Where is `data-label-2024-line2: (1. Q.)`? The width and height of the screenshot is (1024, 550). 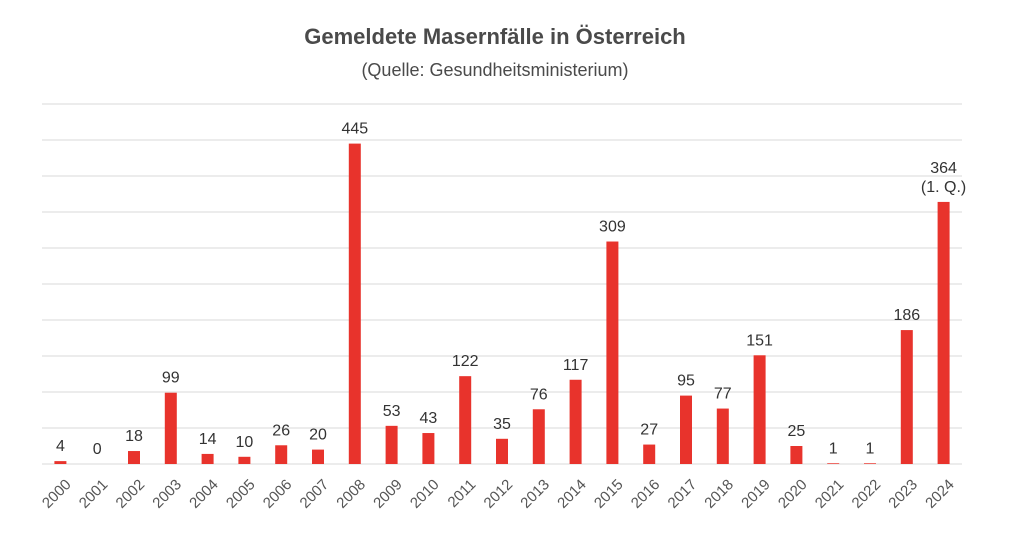
data-label-2024-line2: (1. Q.) is located at coordinates (943, 187).